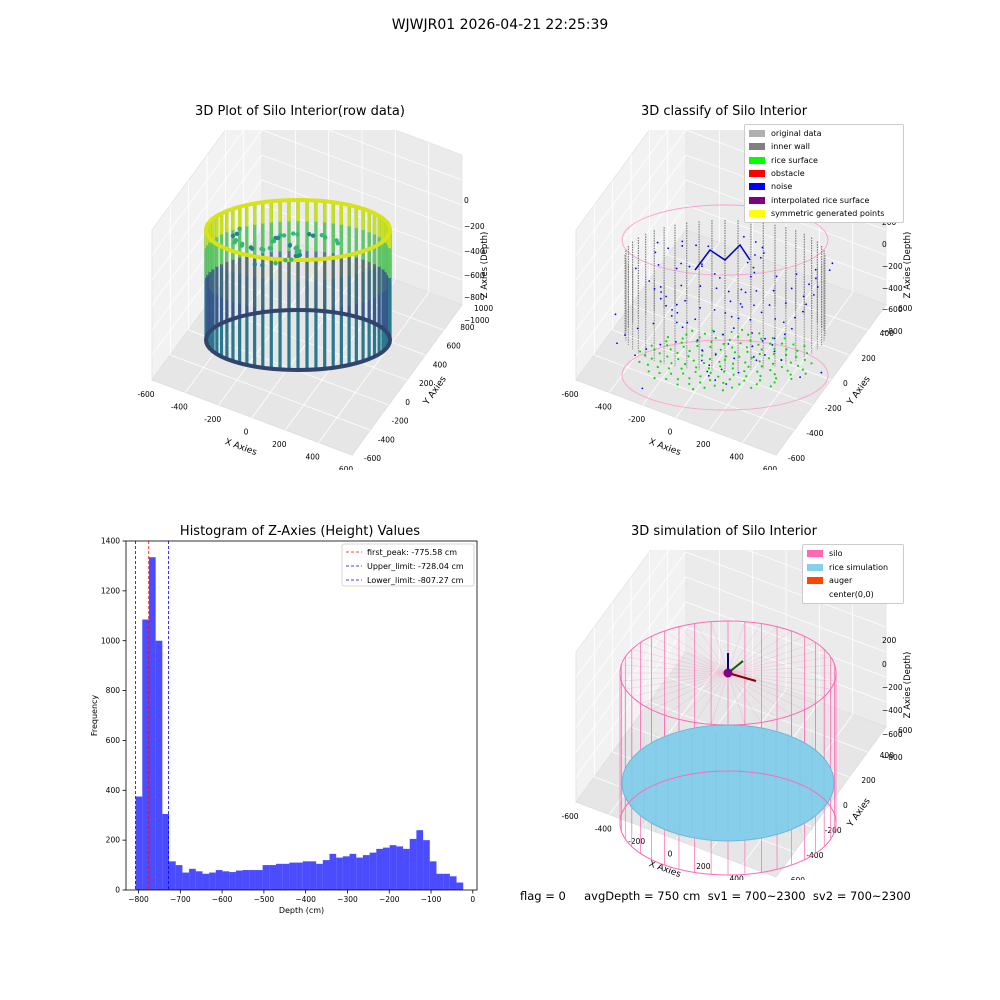 The image size is (1000, 1000). Describe the element at coordinates (814, 855) in the screenshot. I see `y-tick-label: -400` at that location.